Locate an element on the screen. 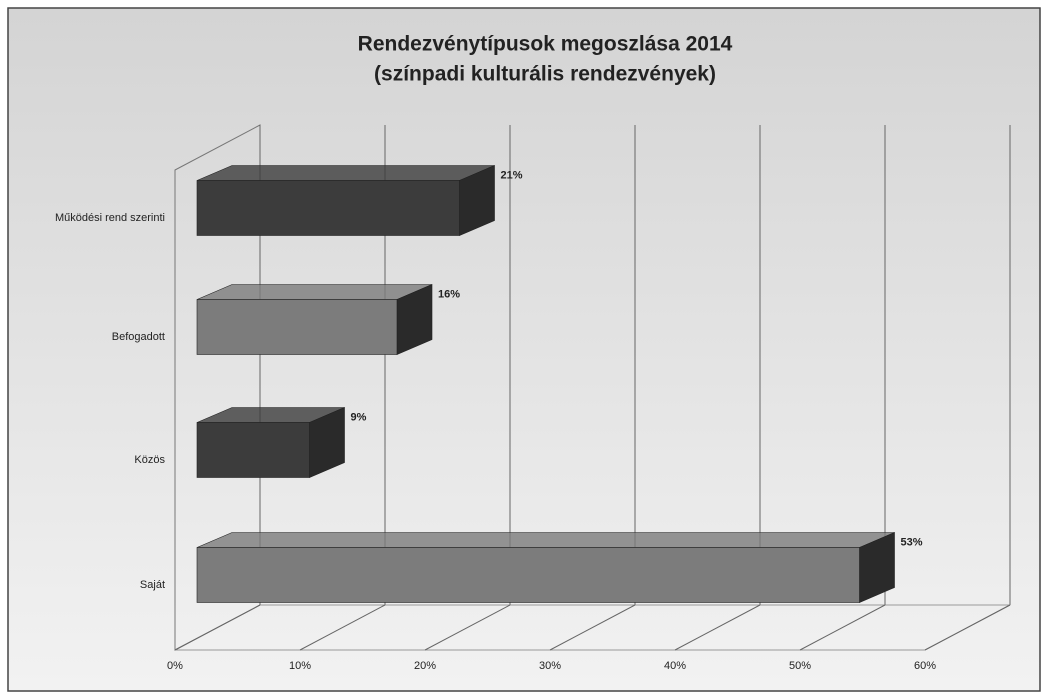  value-label: 21% is located at coordinates (512, 175).